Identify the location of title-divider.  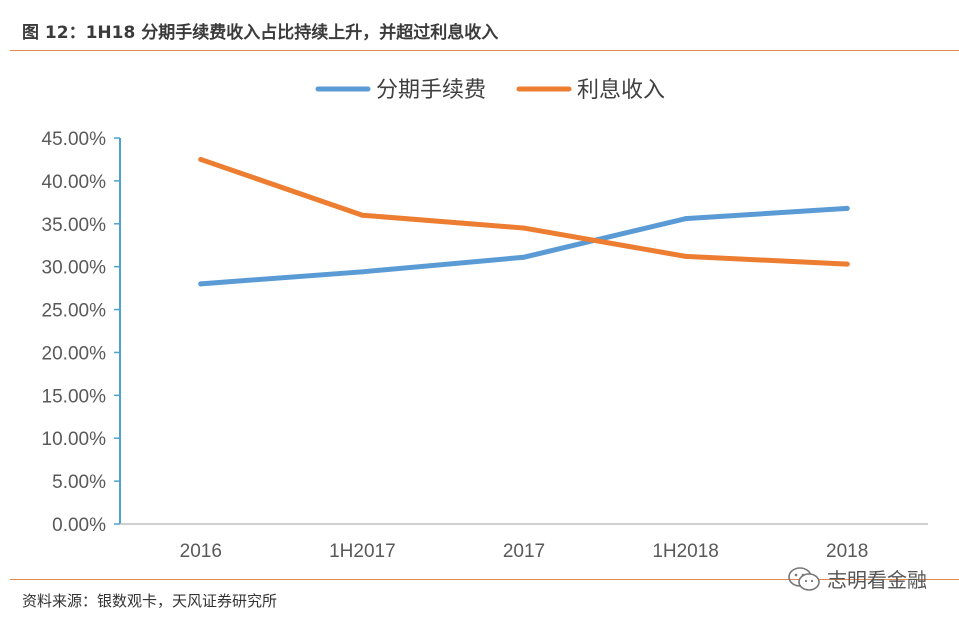
(484, 50).